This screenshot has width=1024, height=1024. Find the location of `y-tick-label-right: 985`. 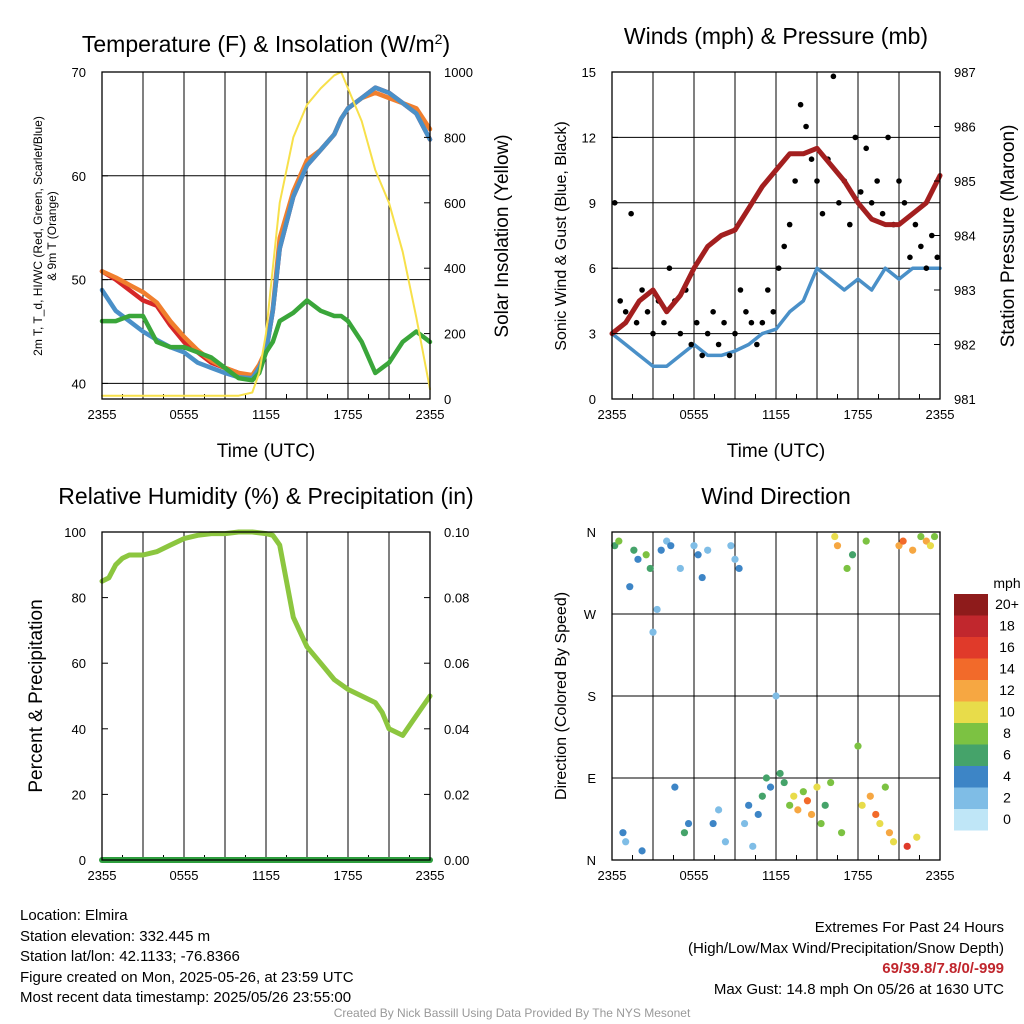

y-tick-label-right: 985 is located at coordinates (965, 181).